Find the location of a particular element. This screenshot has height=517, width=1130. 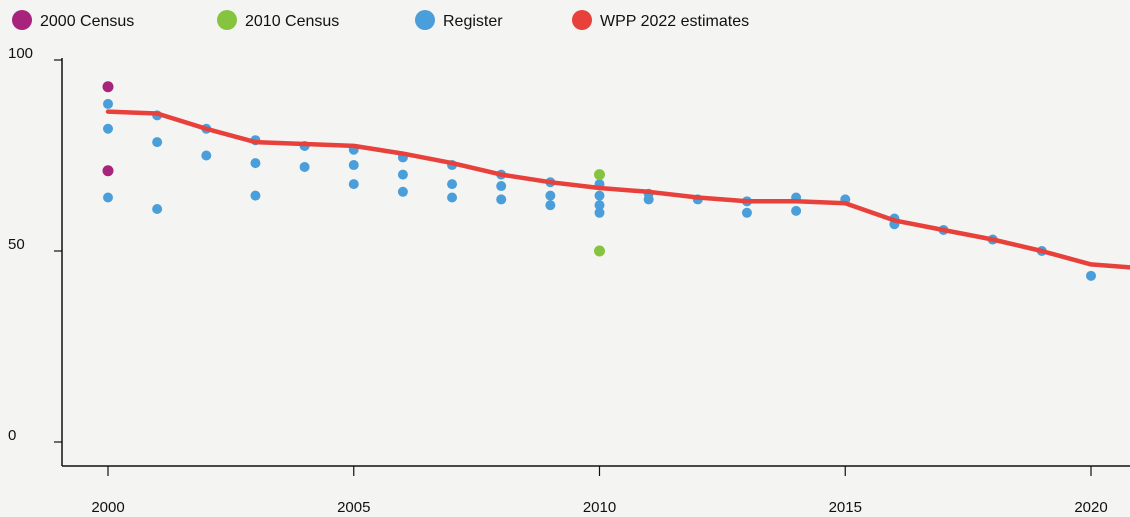

legend-item-2010-census: 2010 Census is located at coordinates (278, 20).